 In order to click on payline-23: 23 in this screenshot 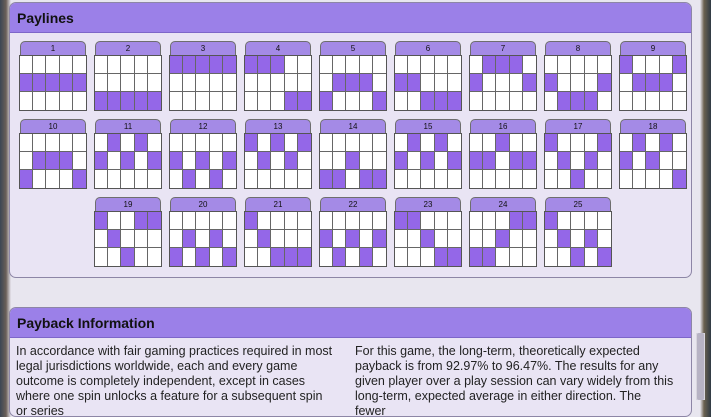, I will do `click(428, 233)`.